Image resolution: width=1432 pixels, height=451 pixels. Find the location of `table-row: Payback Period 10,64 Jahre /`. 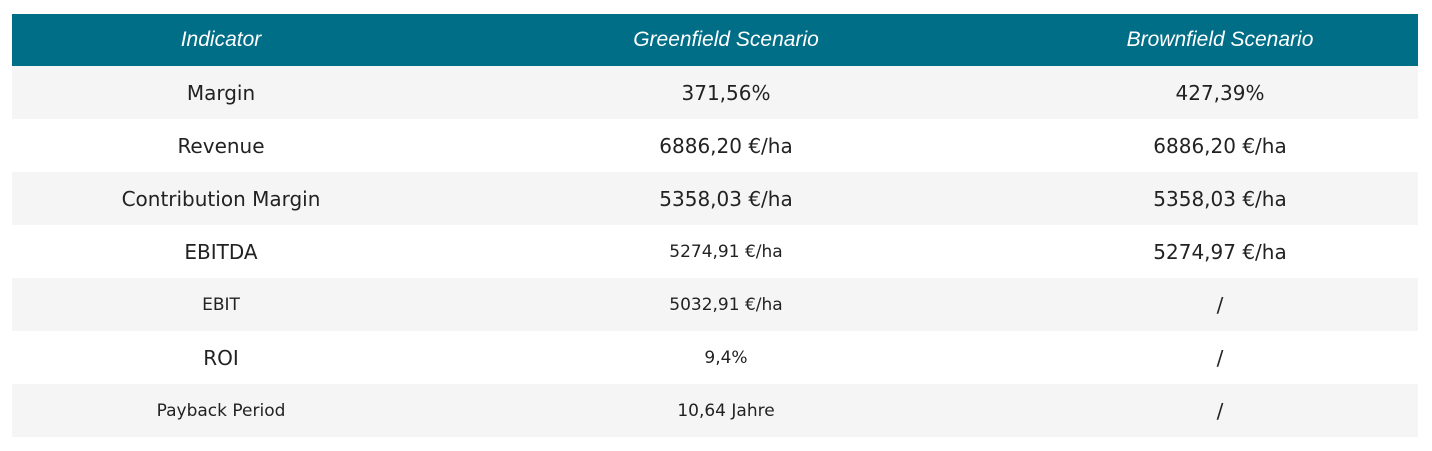

table-row: Payback Period 10,64 Jahre / is located at coordinates (715, 410).